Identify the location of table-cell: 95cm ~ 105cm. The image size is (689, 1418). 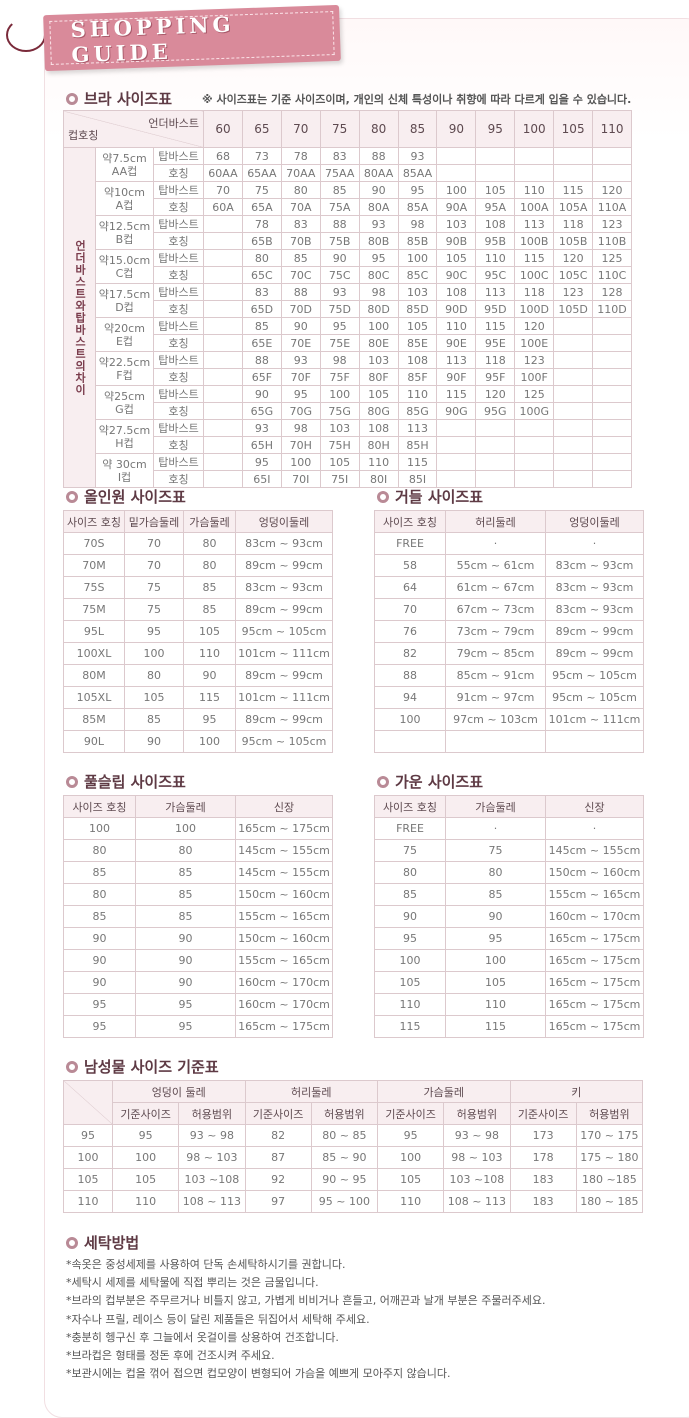
(284, 741).